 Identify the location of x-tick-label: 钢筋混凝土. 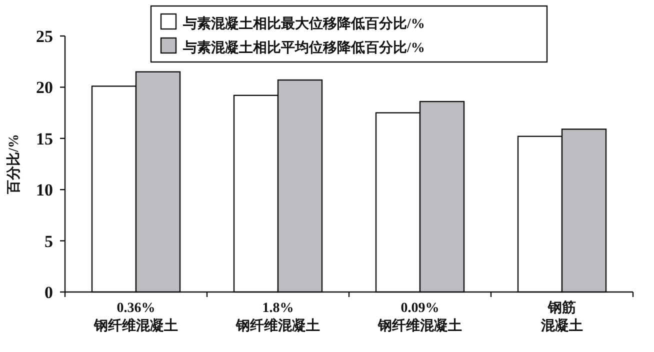
(561, 317).